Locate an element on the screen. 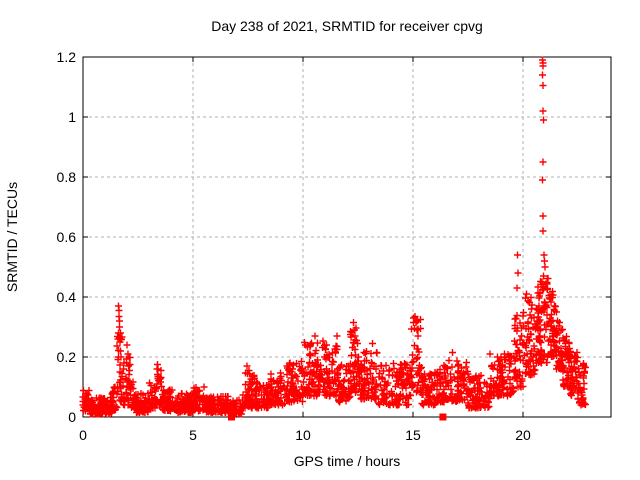 Image resolution: width=640 pixels, height=480 pixels. x-tick-label: 0 is located at coordinates (83, 435).